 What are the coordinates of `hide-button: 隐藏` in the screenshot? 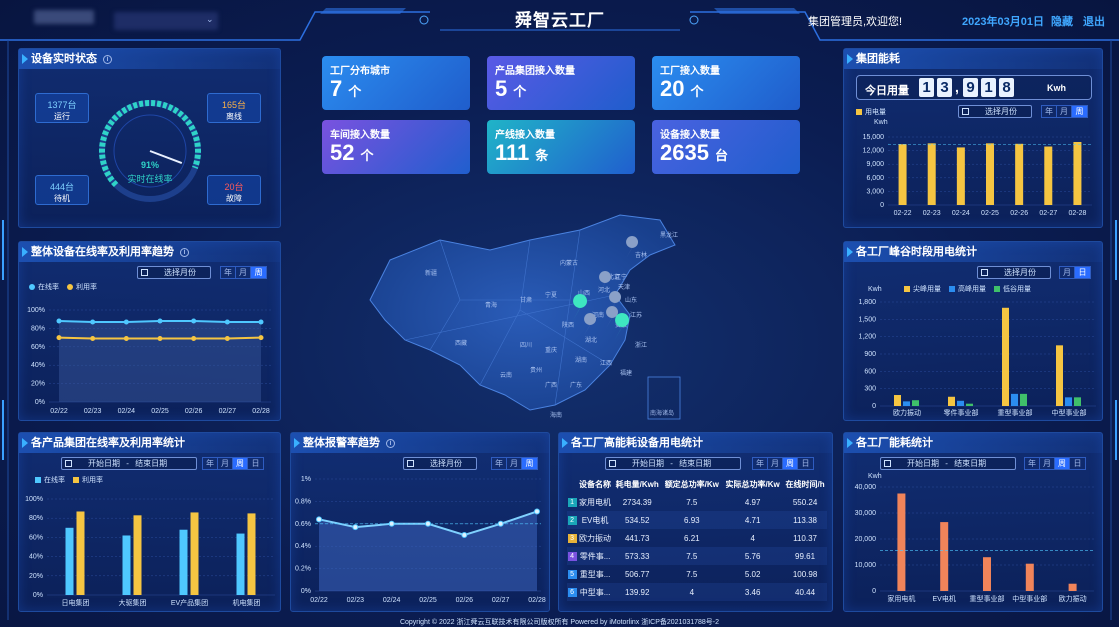 It's located at (1062, 22).